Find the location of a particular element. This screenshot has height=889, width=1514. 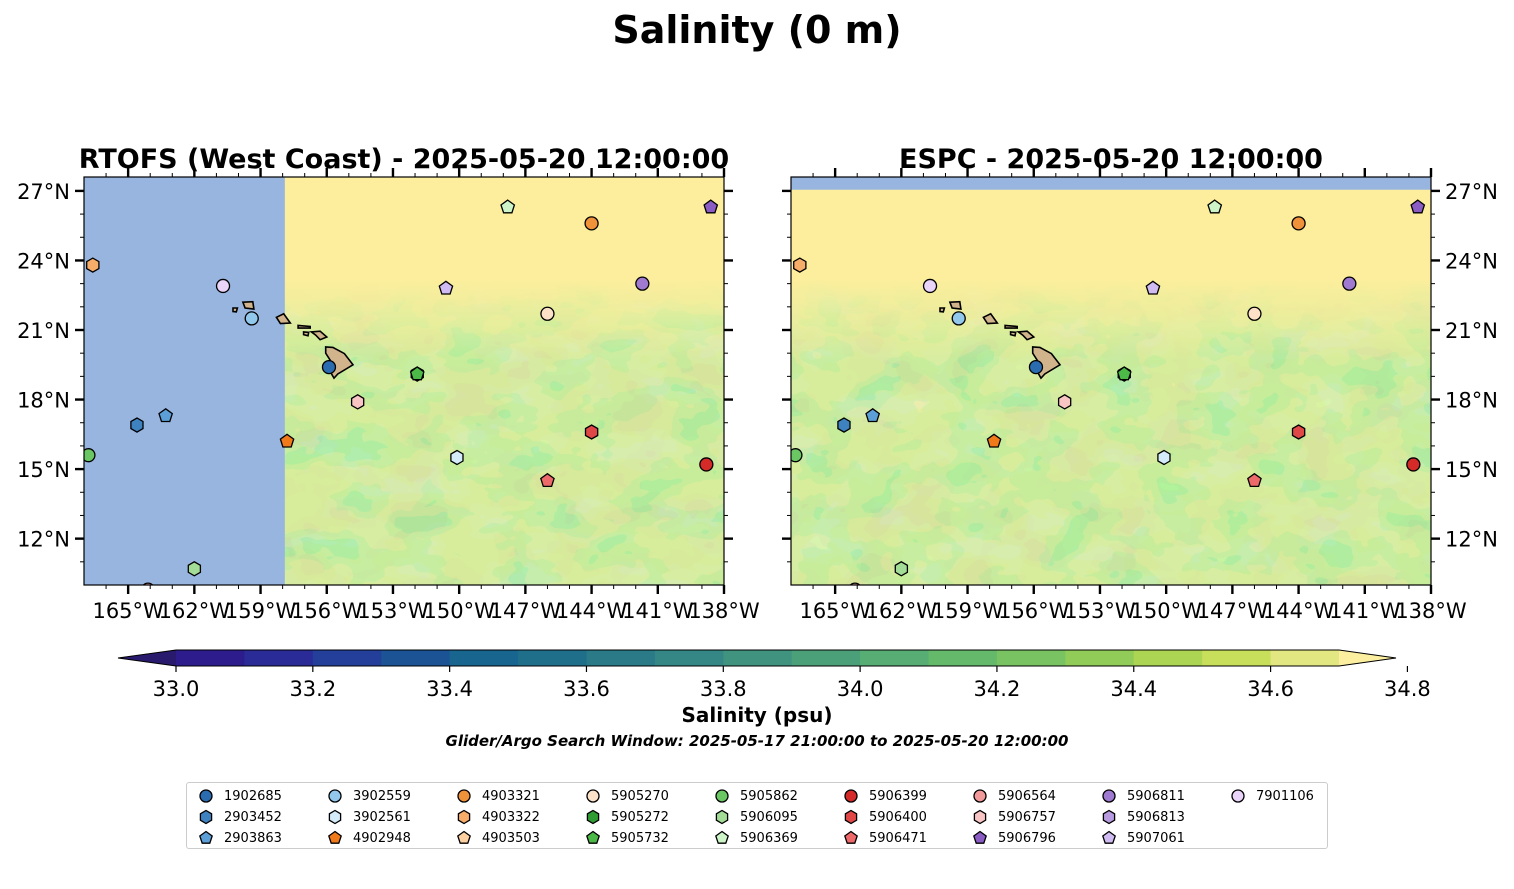

legend-item-2903863: 2903863 is located at coordinates (239, 838).